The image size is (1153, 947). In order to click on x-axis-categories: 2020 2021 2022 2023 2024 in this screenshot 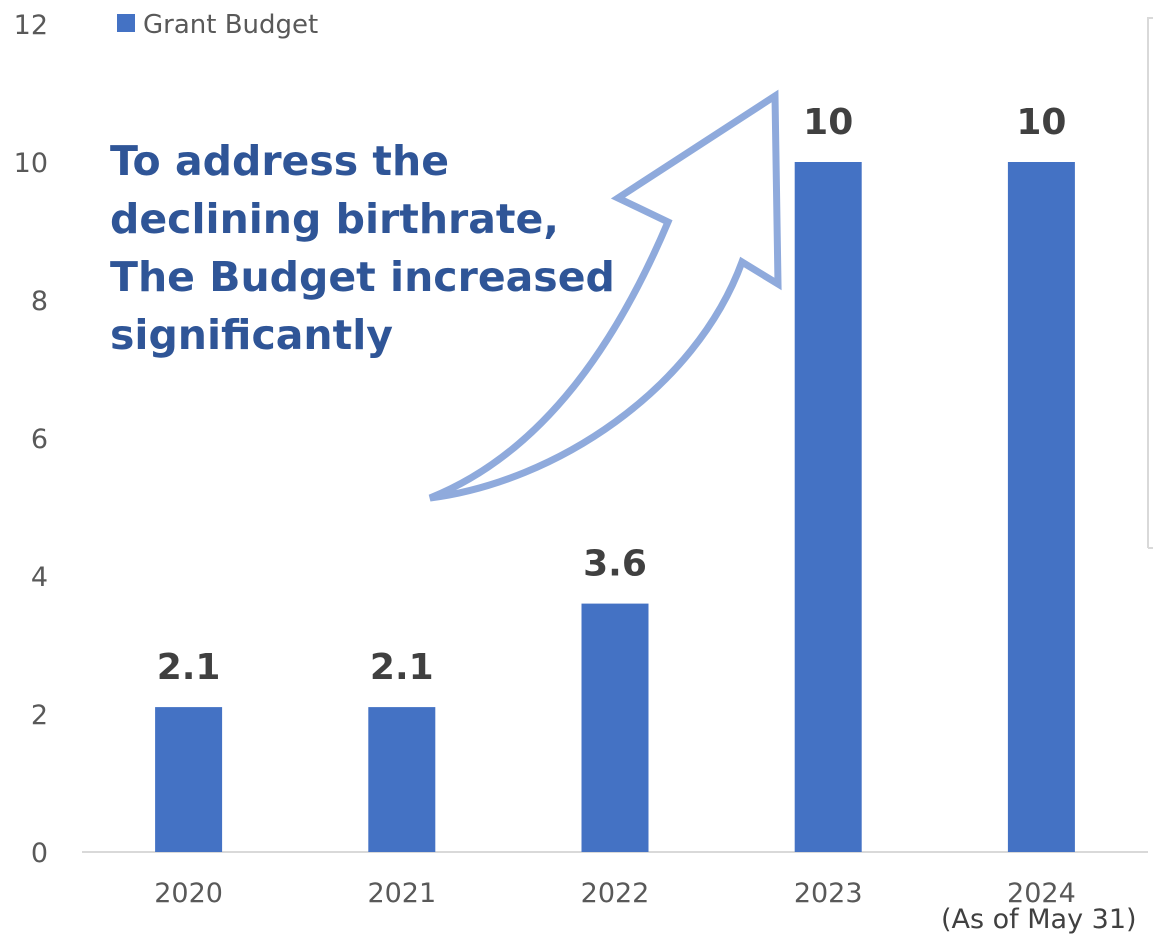, I will do `click(615, 893)`.